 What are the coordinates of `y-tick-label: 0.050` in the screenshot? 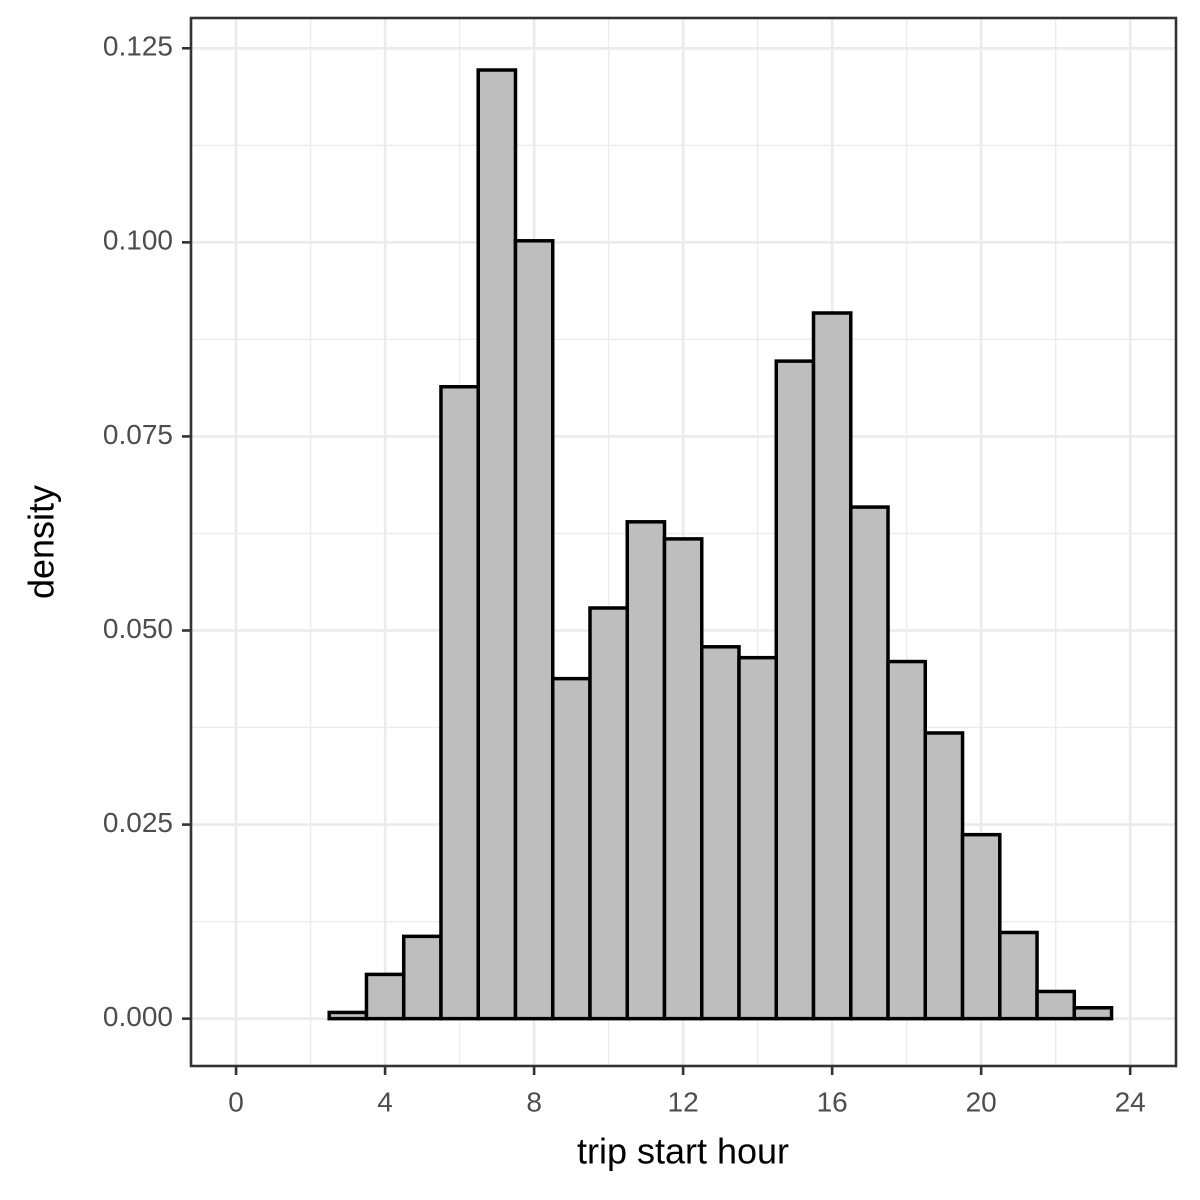 It's located at (138, 628).